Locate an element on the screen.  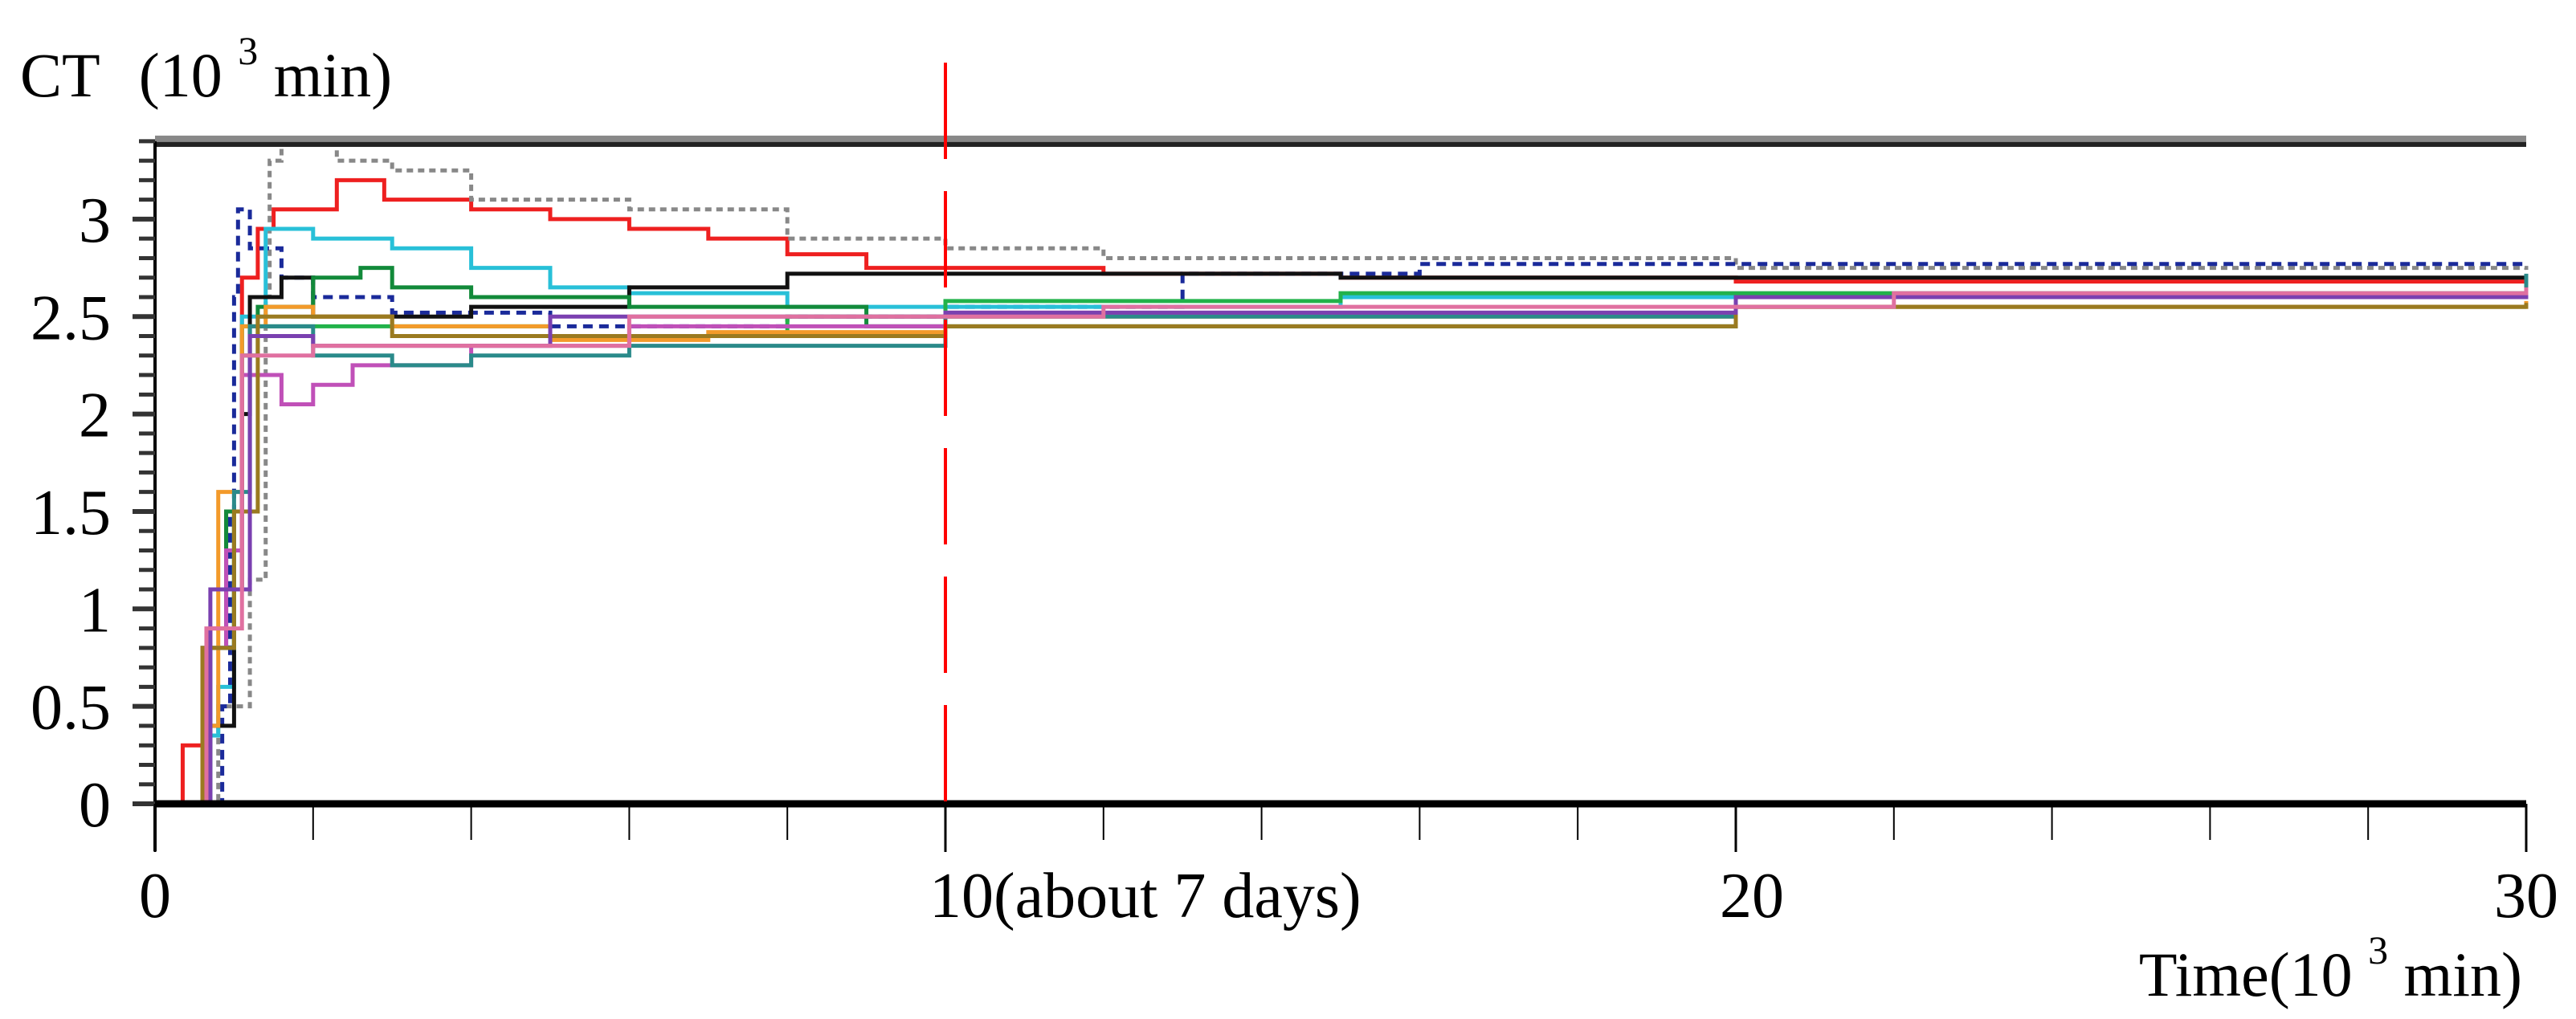
x-axis-unit-rest: min) is located at coordinates (2463, 974).